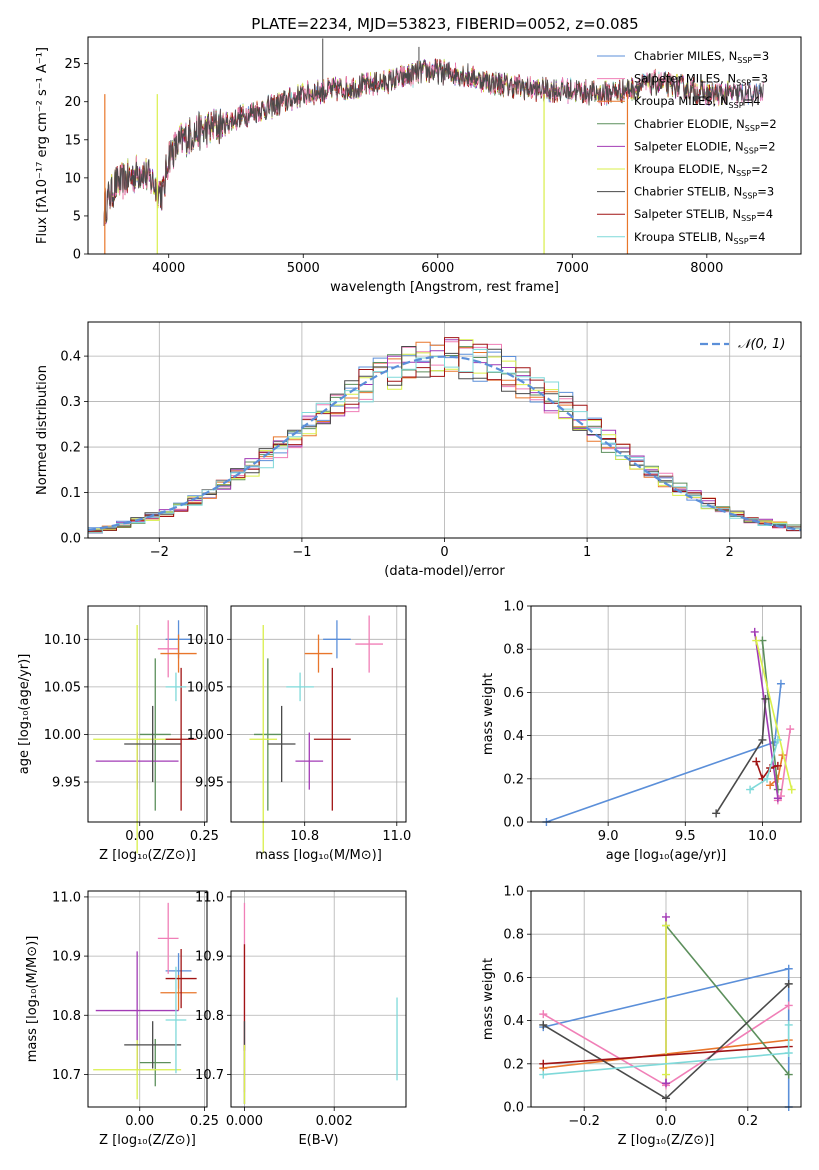 This screenshot has height=1170, width=819. I want to click on y-tick-label: 10.00, so click(205, 735).